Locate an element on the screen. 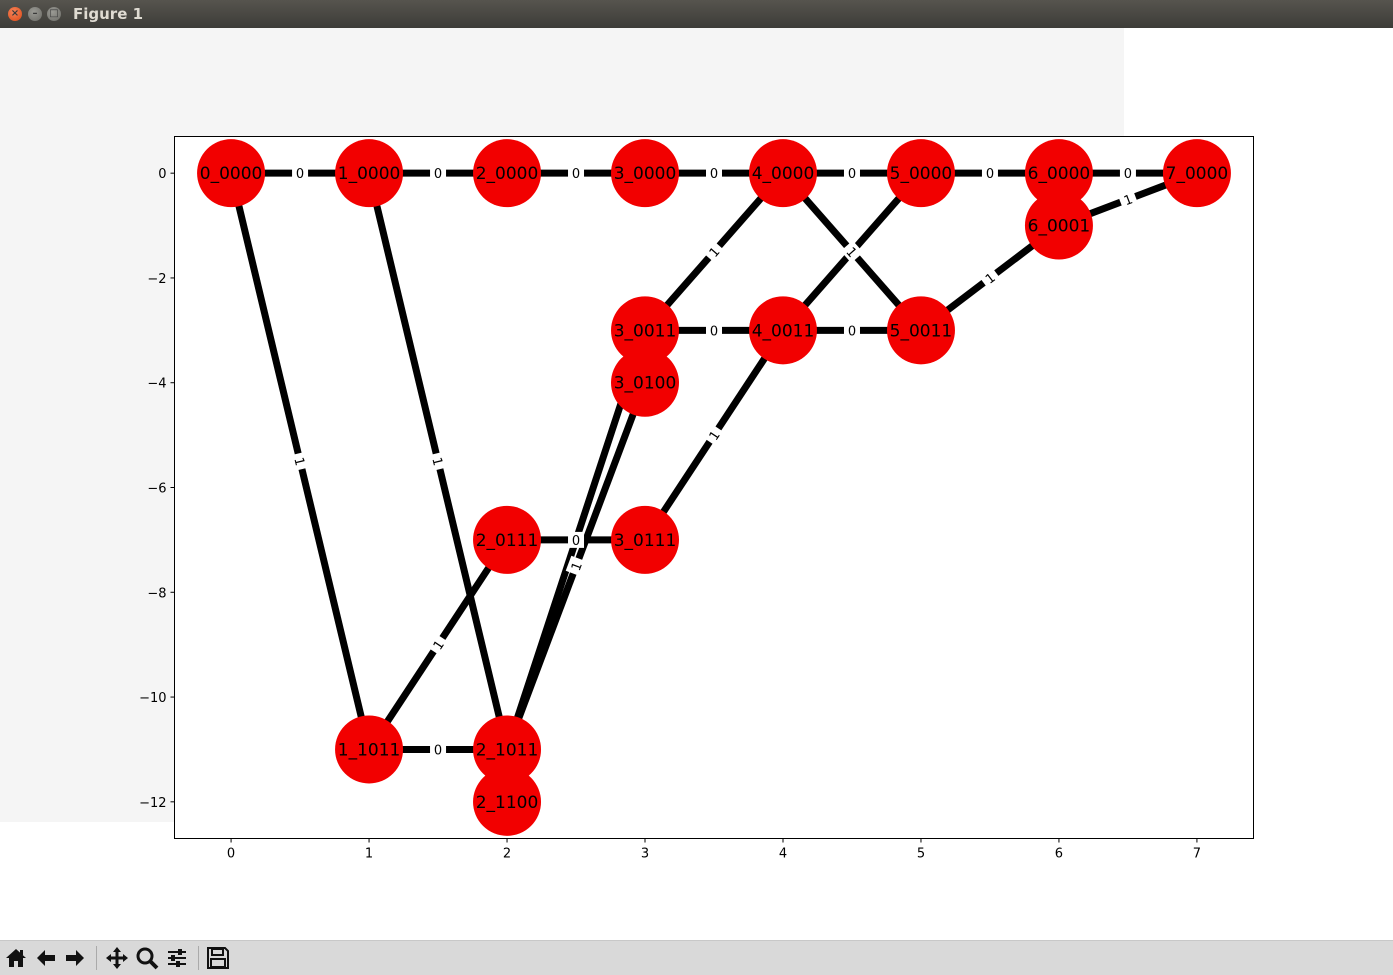 The height and width of the screenshot is (975, 1393). node-label: 1_0000 is located at coordinates (369, 174).